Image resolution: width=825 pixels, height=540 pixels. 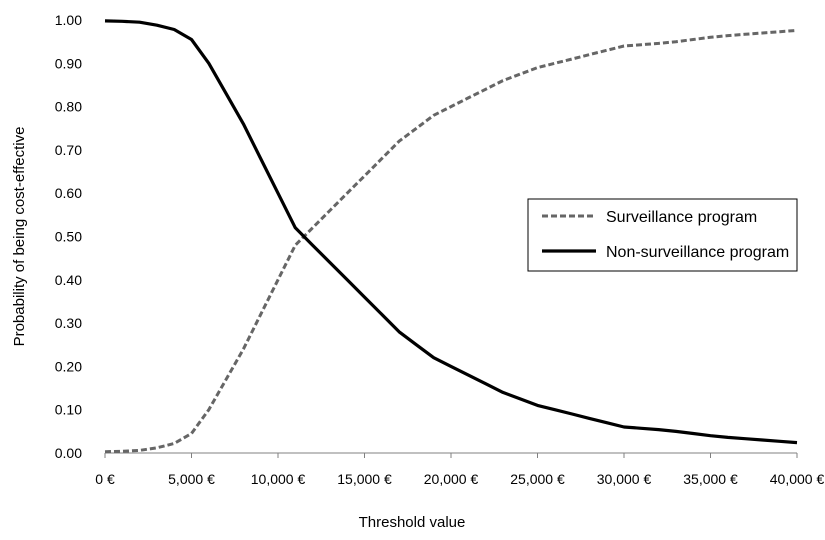 What do you see at coordinates (68, 366) in the screenshot?
I see `y-tick-label: 0.20` at bounding box center [68, 366].